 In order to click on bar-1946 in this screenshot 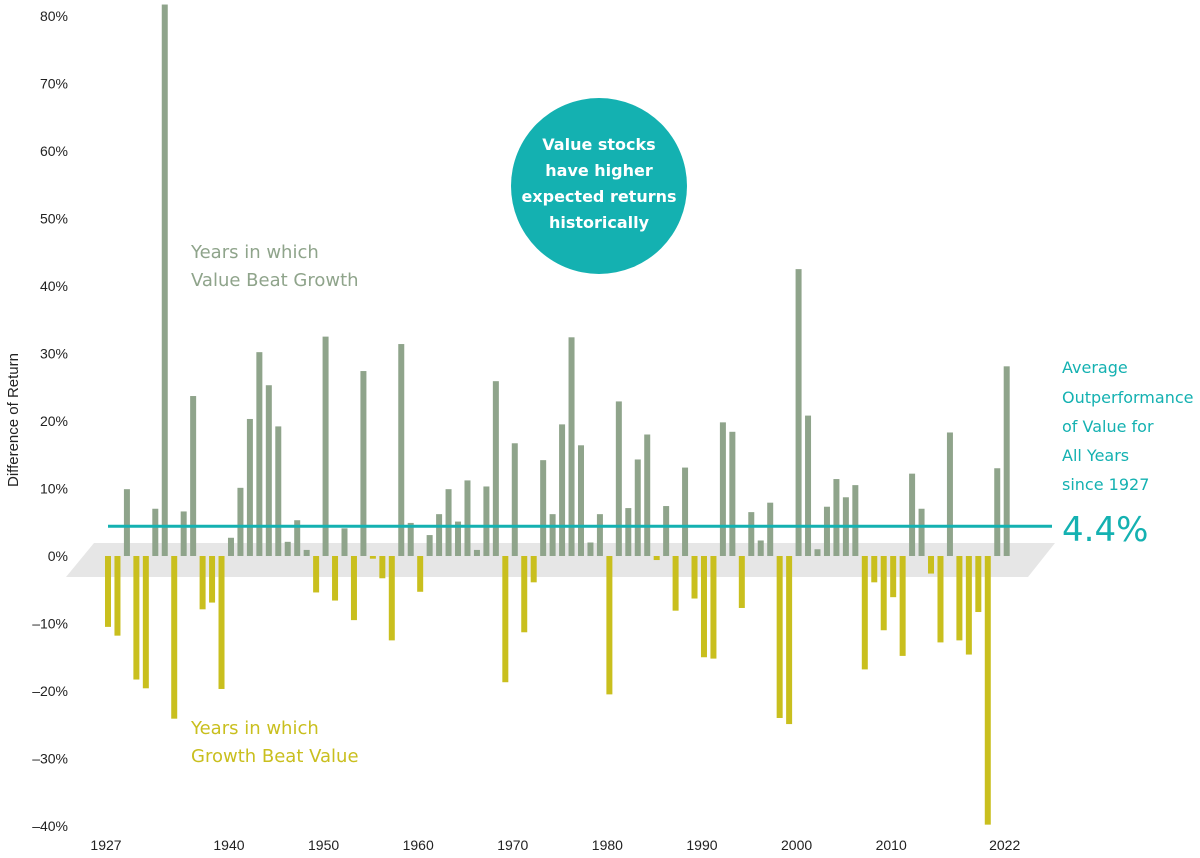, I will do `click(287, 548)`.